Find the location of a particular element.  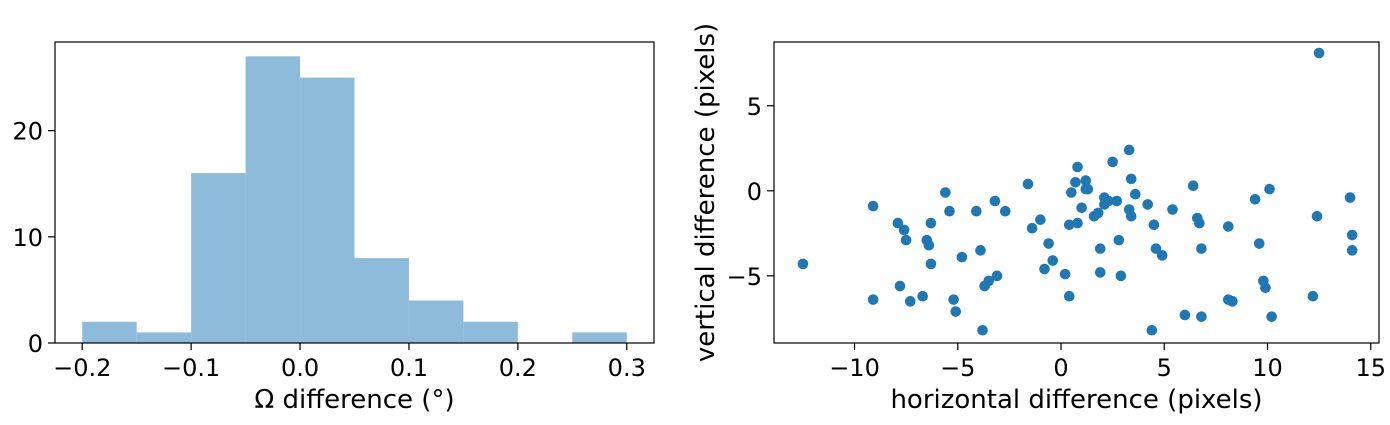

scatter-y-tick-label: 5 is located at coordinates (754, 107).